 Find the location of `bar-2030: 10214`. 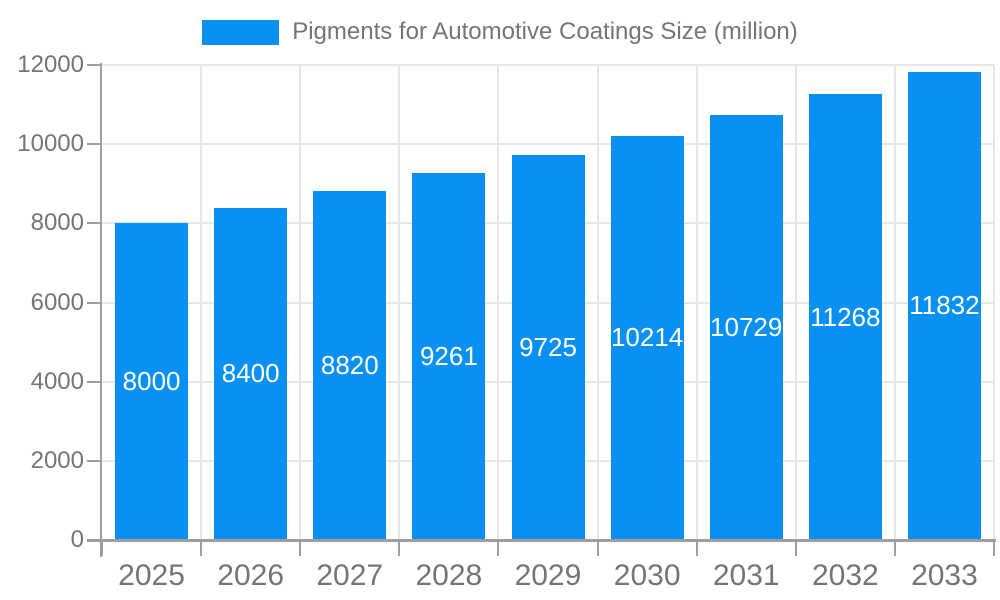

bar-2030: 10214 is located at coordinates (647, 337).